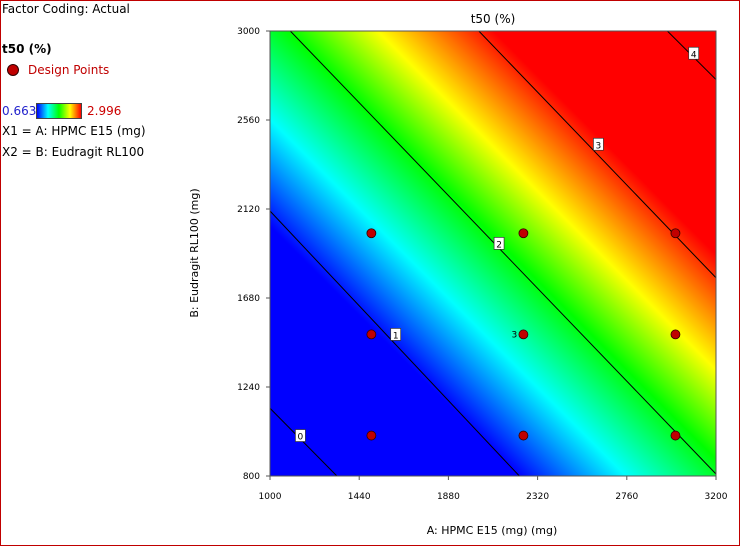 The image size is (740, 546). Describe the element at coordinates (59, 111) in the screenshot. I see `colorbar` at that location.